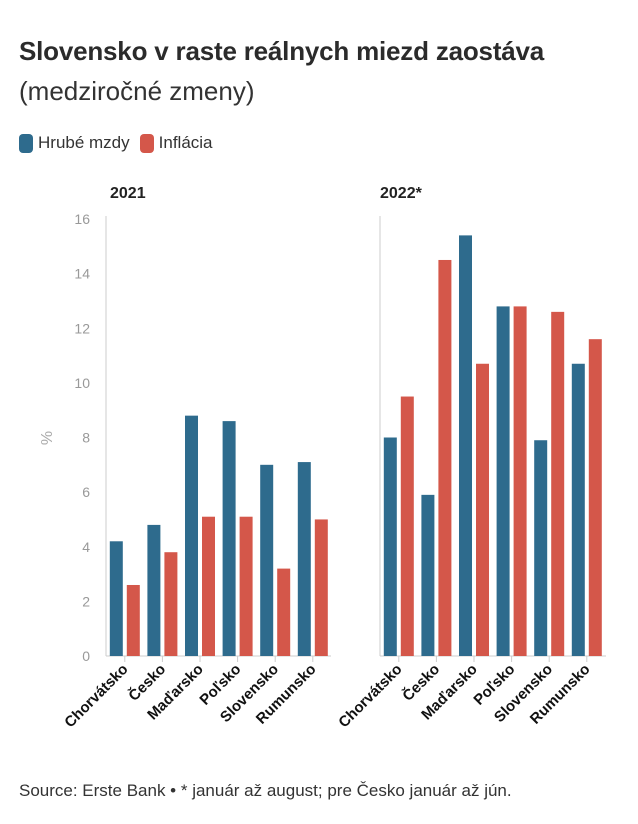  Describe the element at coordinates (47, 438) in the screenshot. I see `y-axis-label: %` at that location.